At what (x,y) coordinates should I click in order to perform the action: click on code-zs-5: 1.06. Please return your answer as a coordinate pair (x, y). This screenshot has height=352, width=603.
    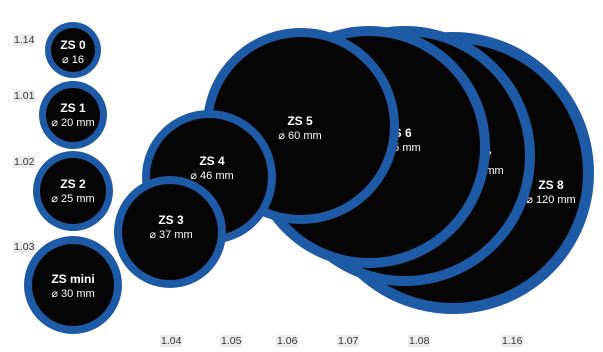
    Looking at the image, I should click on (287, 341).